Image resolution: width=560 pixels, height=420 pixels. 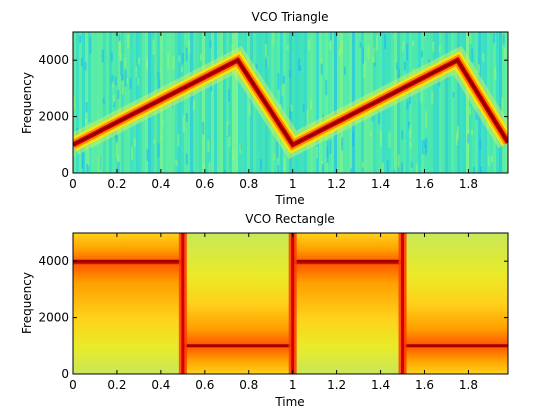 What do you see at coordinates (380, 385) in the screenshot?
I see `x-tick-label: 1.4` at bounding box center [380, 385].